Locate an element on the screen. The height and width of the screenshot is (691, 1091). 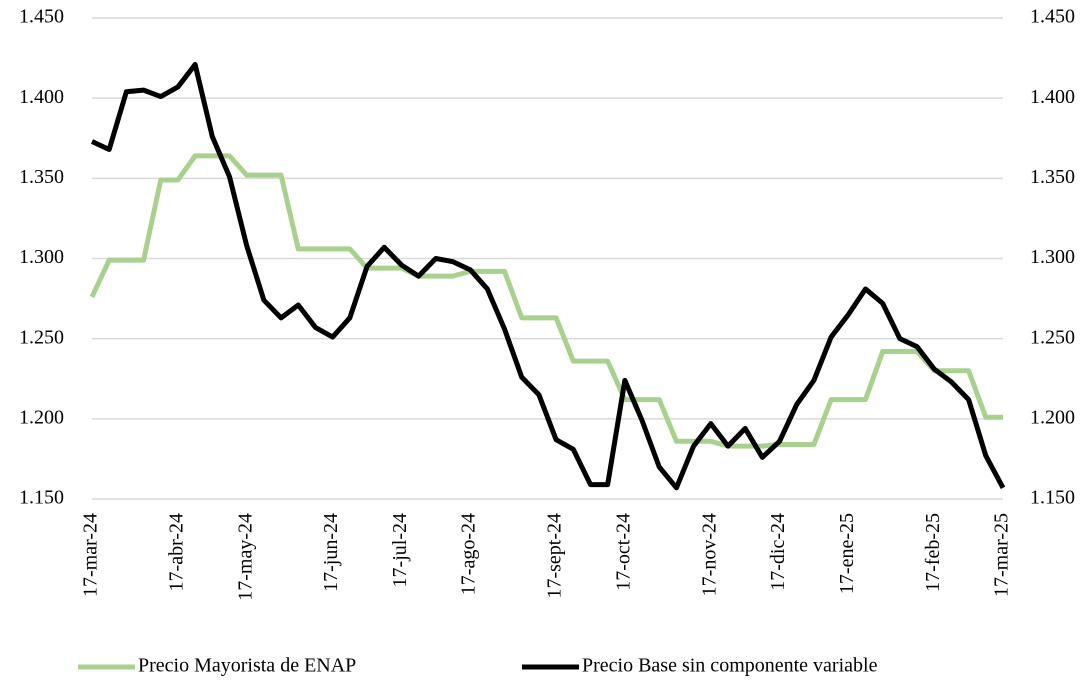
x-tick-label: 17-sept-24 is located at coordinates (555, 556).